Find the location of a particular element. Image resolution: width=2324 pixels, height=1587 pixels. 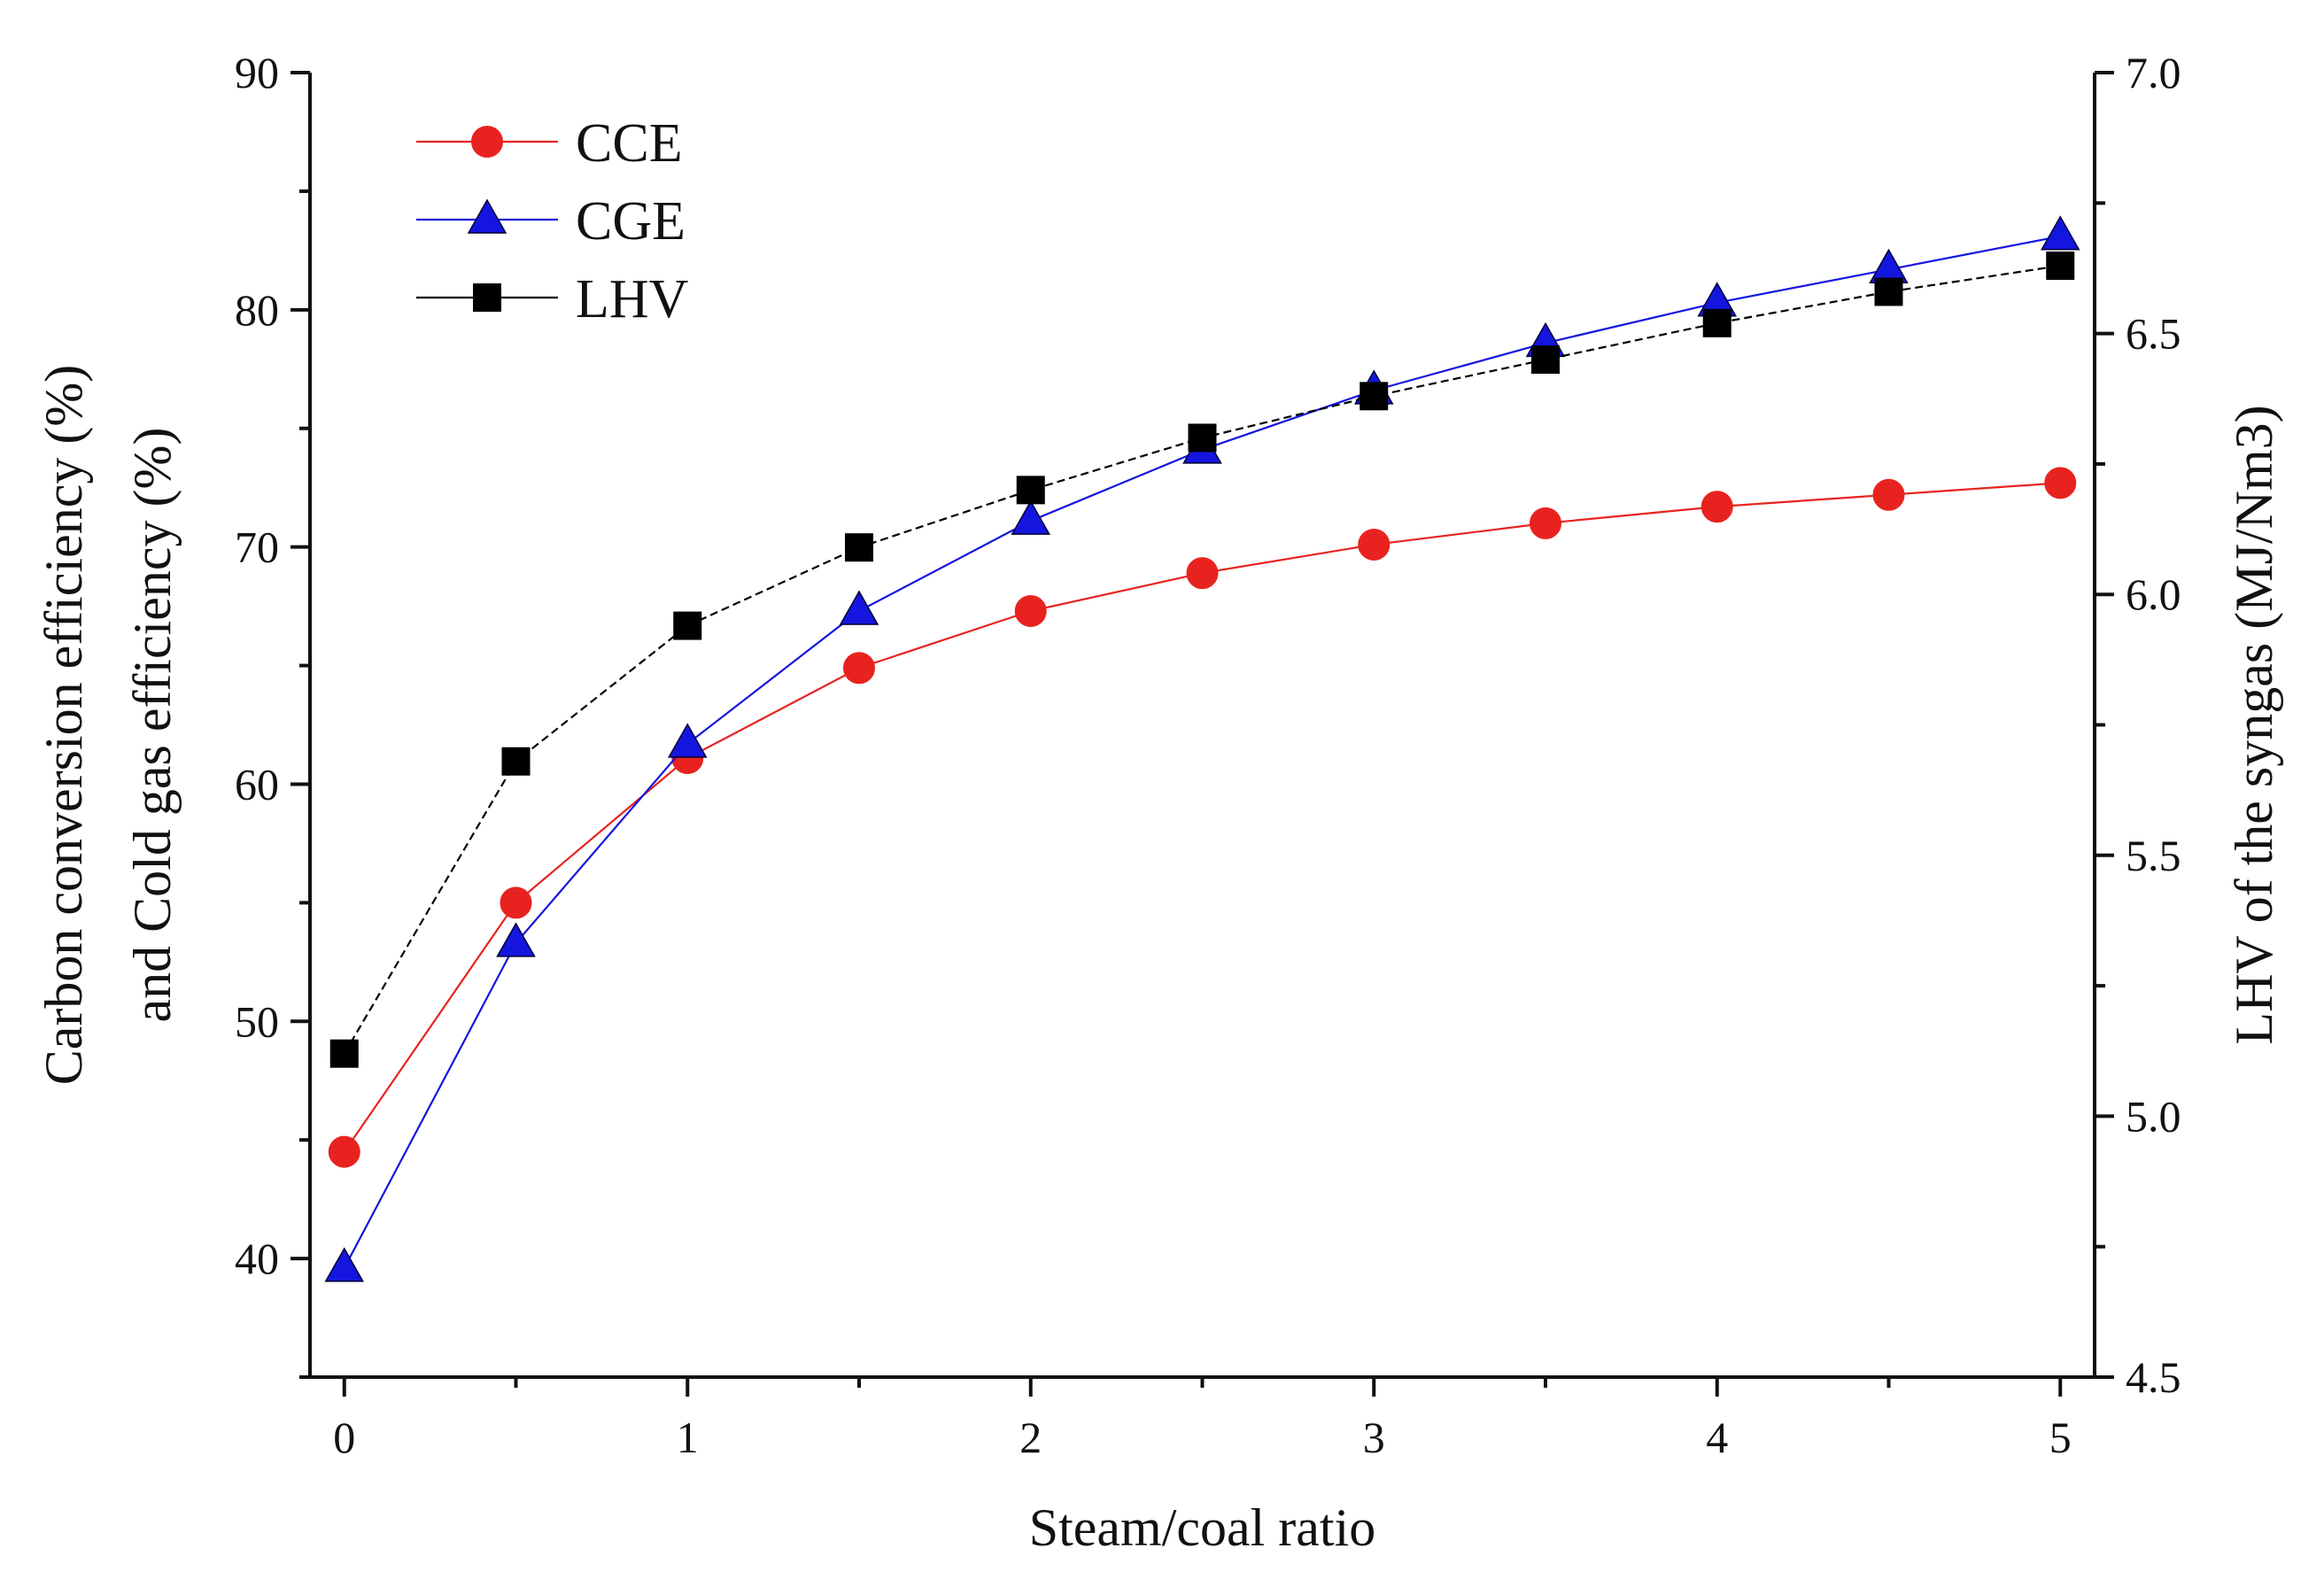

y-tick-label: 40 is located at coordinates (257, 1258).